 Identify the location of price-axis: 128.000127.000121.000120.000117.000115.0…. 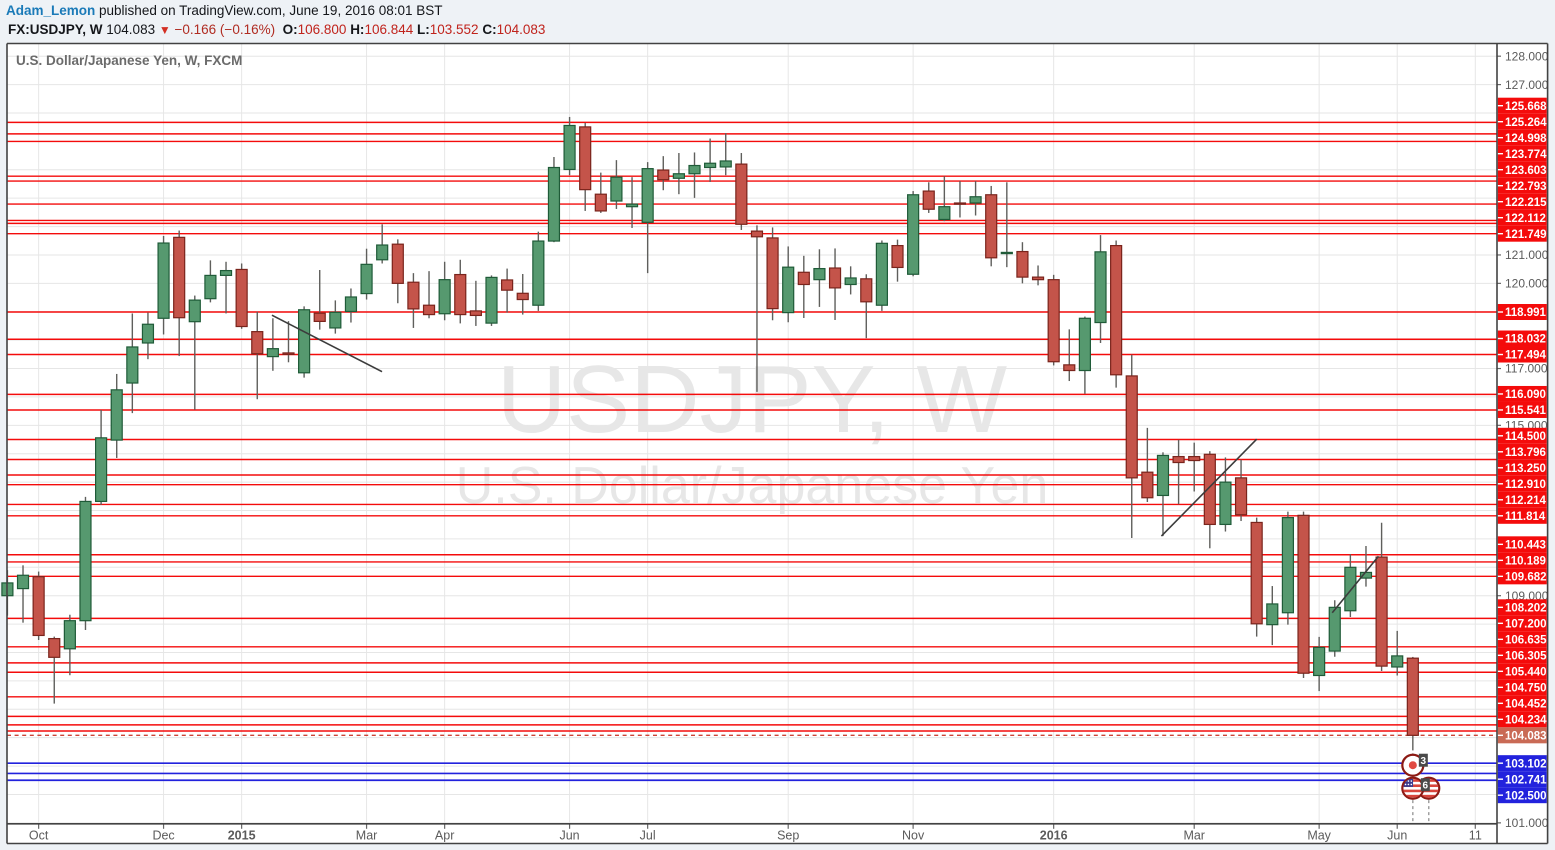
(1523, 439).